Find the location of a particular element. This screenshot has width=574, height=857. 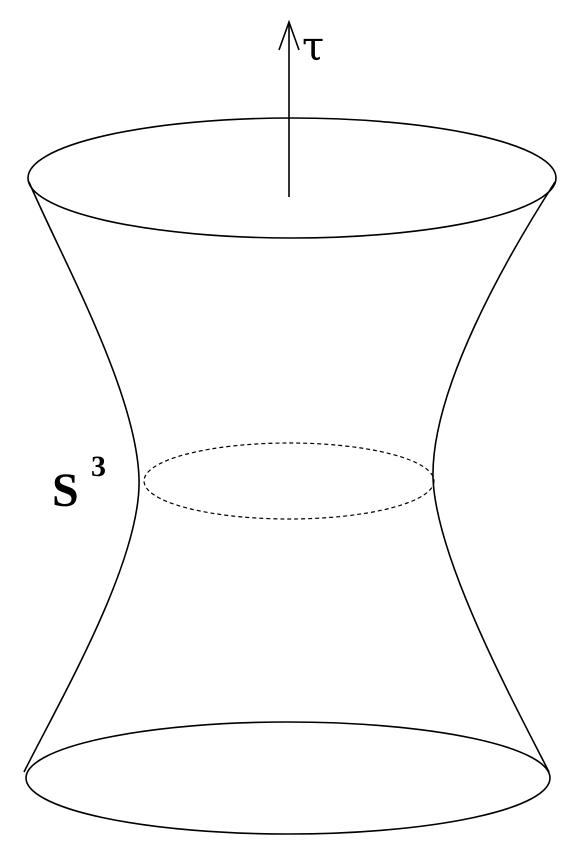

waist-sphere-ellipse is located at coordinates (289, 481).